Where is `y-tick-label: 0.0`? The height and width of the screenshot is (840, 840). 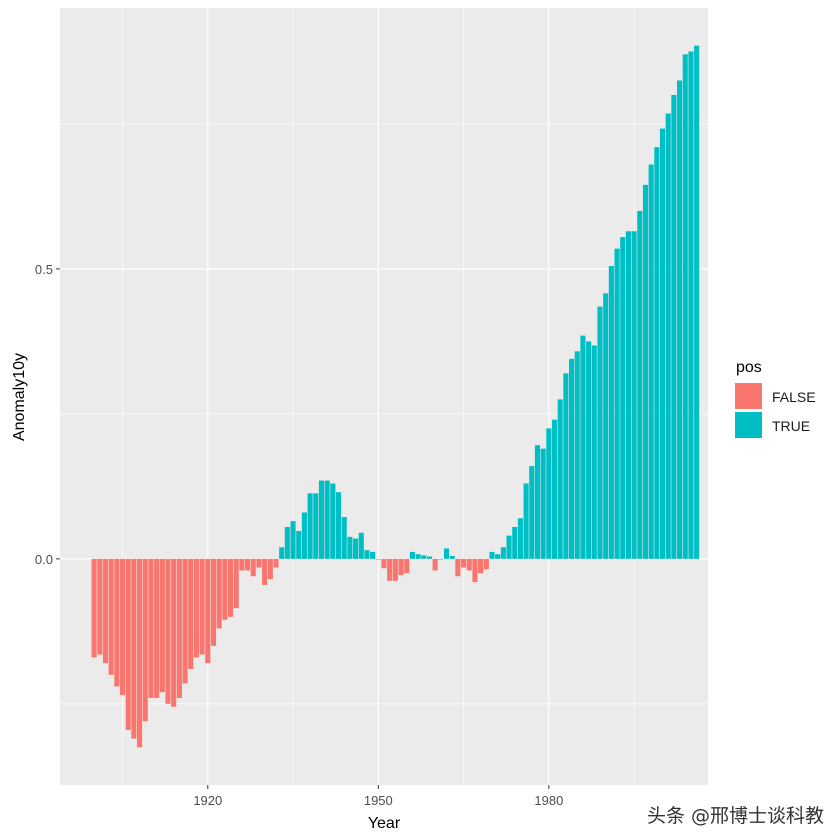
y-tick-label: 0.0 is located at coordinates (44, 559).